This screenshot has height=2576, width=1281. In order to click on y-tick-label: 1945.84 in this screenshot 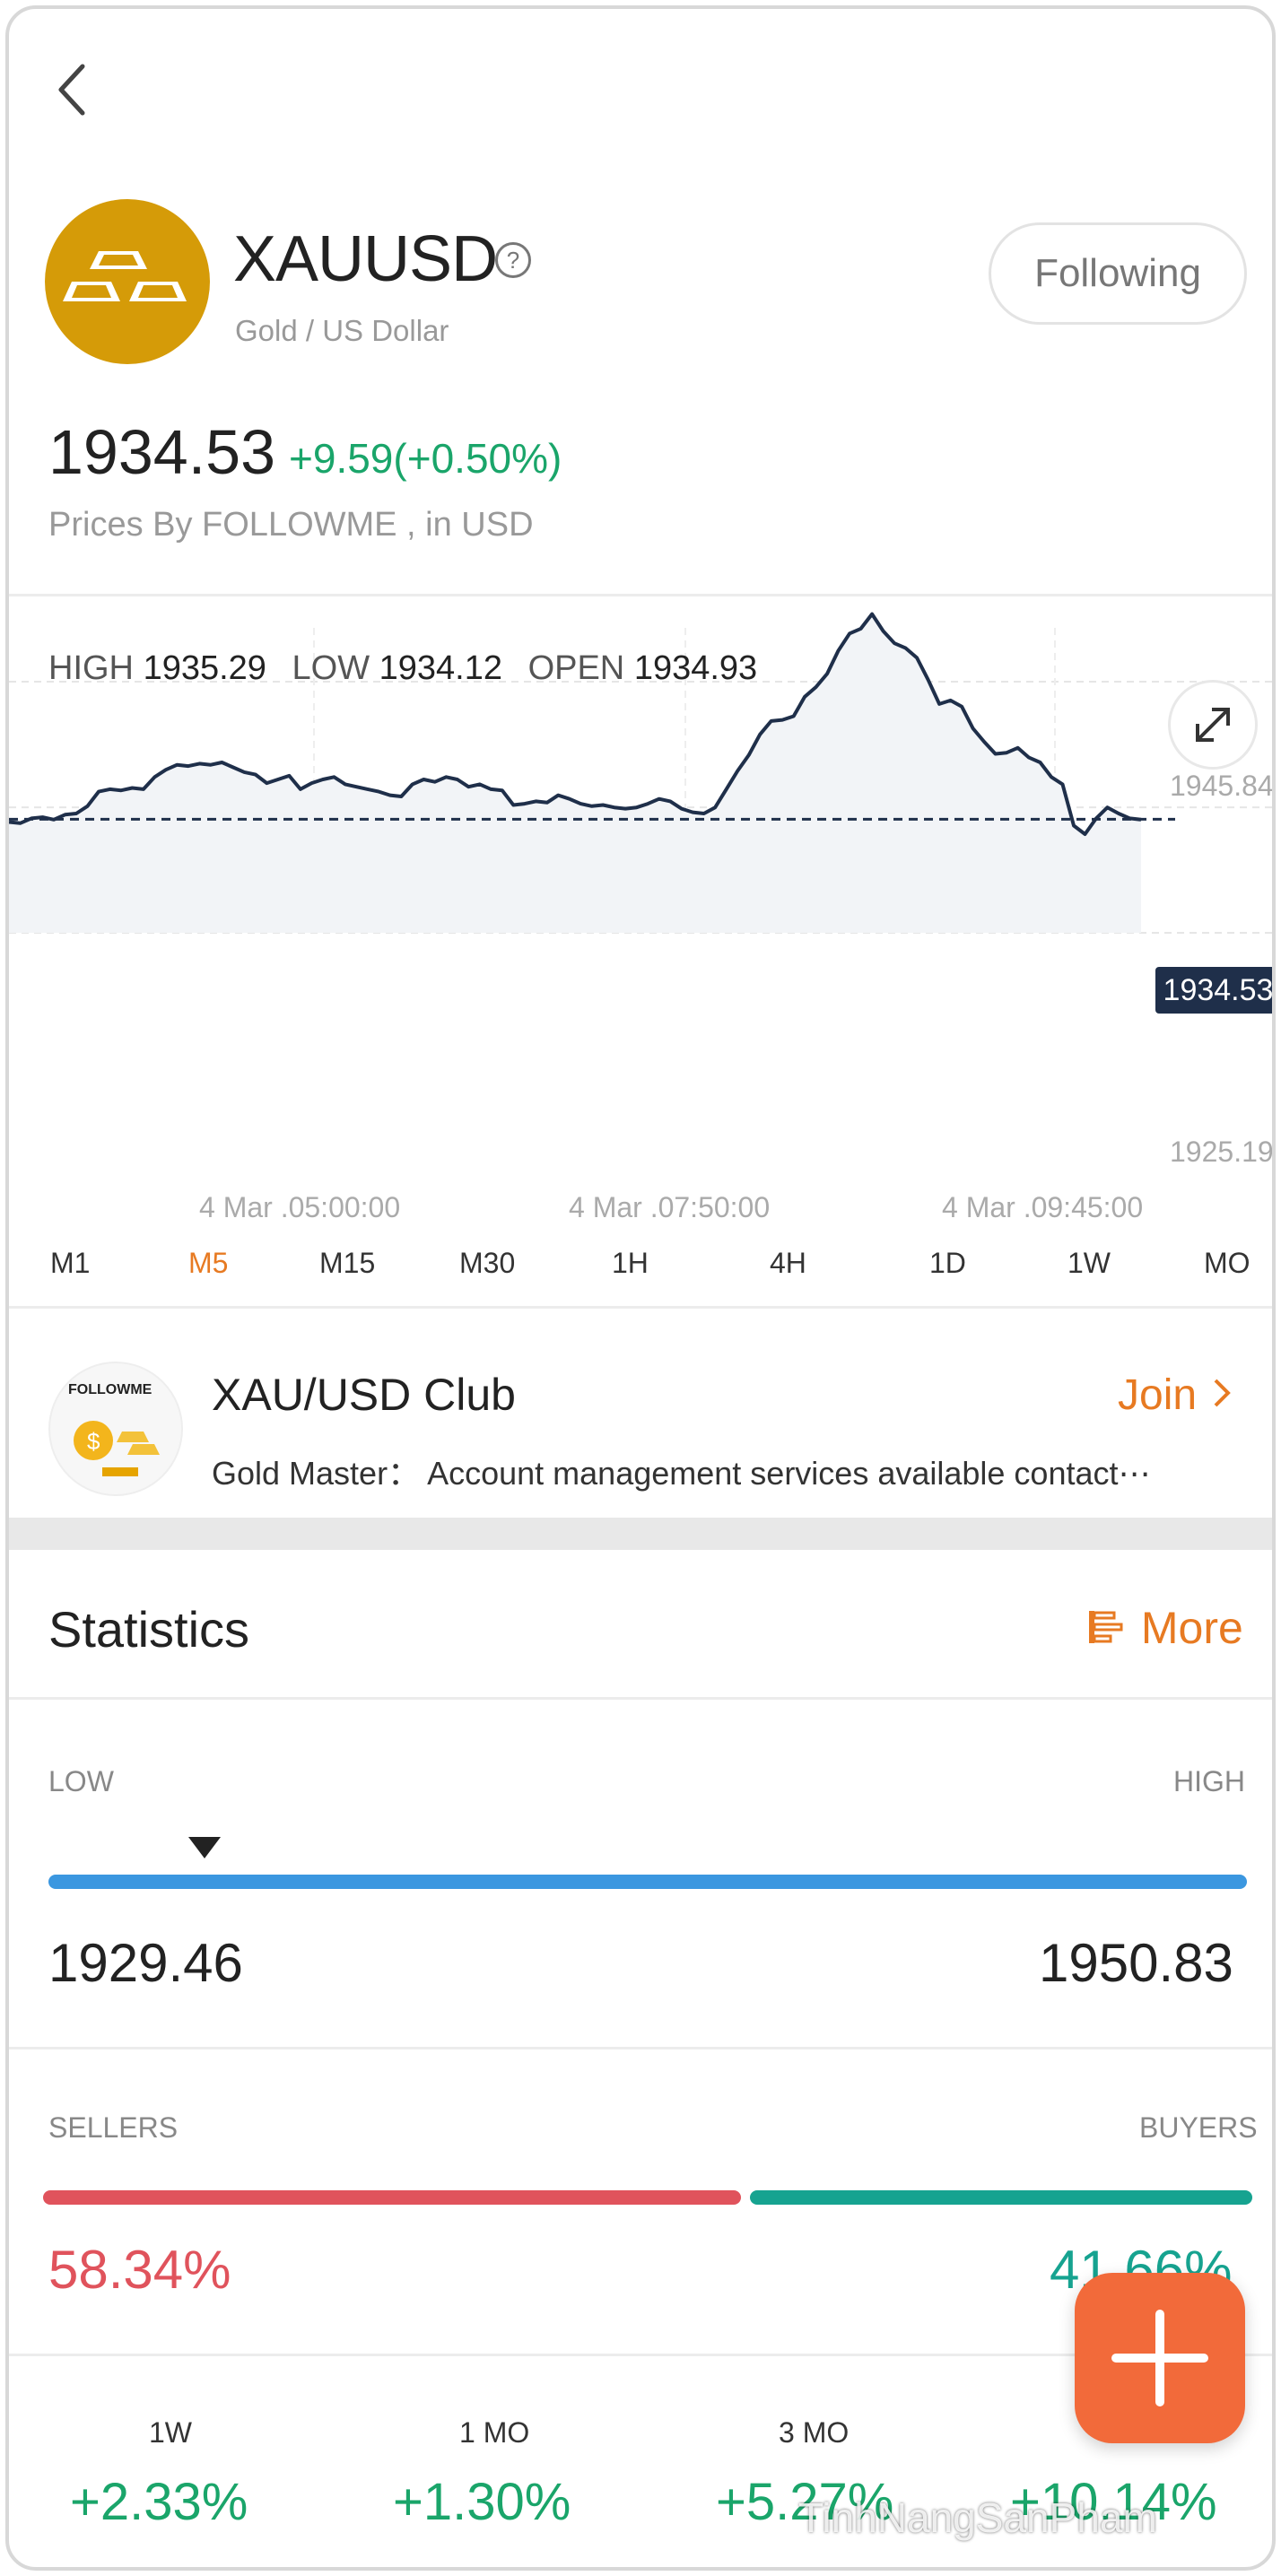, I will do `click(1222, 786)`.